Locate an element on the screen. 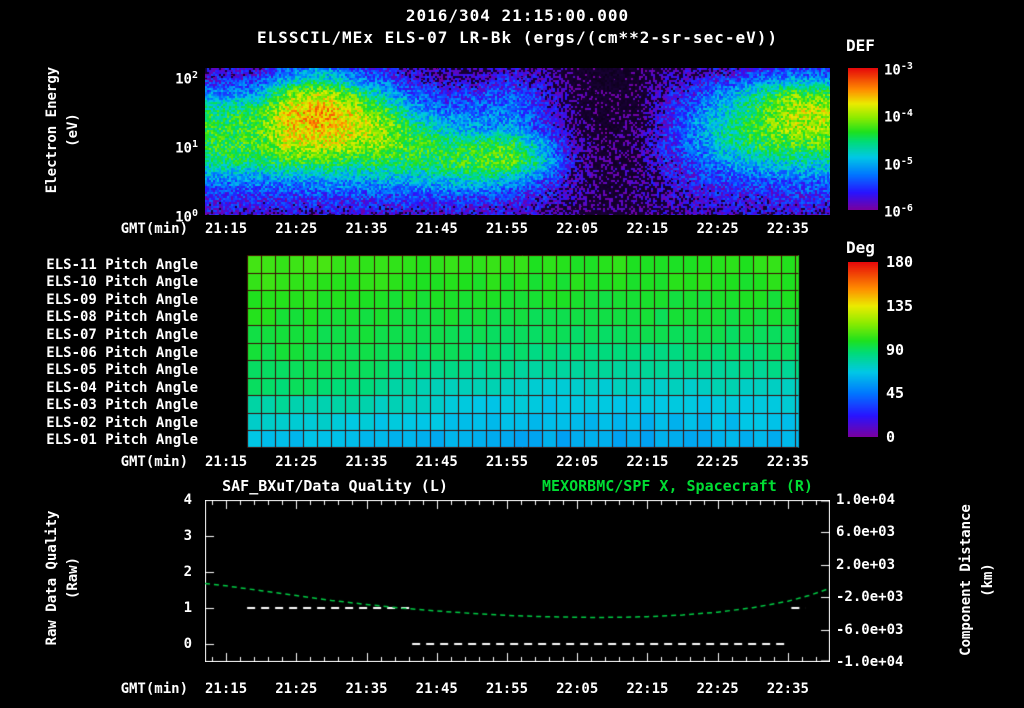 Image resolution: width=1024 pixels, height=708 pixels. pitch-row-label: ELS-11 Pitch Angle is located at coordinates (122, 264).